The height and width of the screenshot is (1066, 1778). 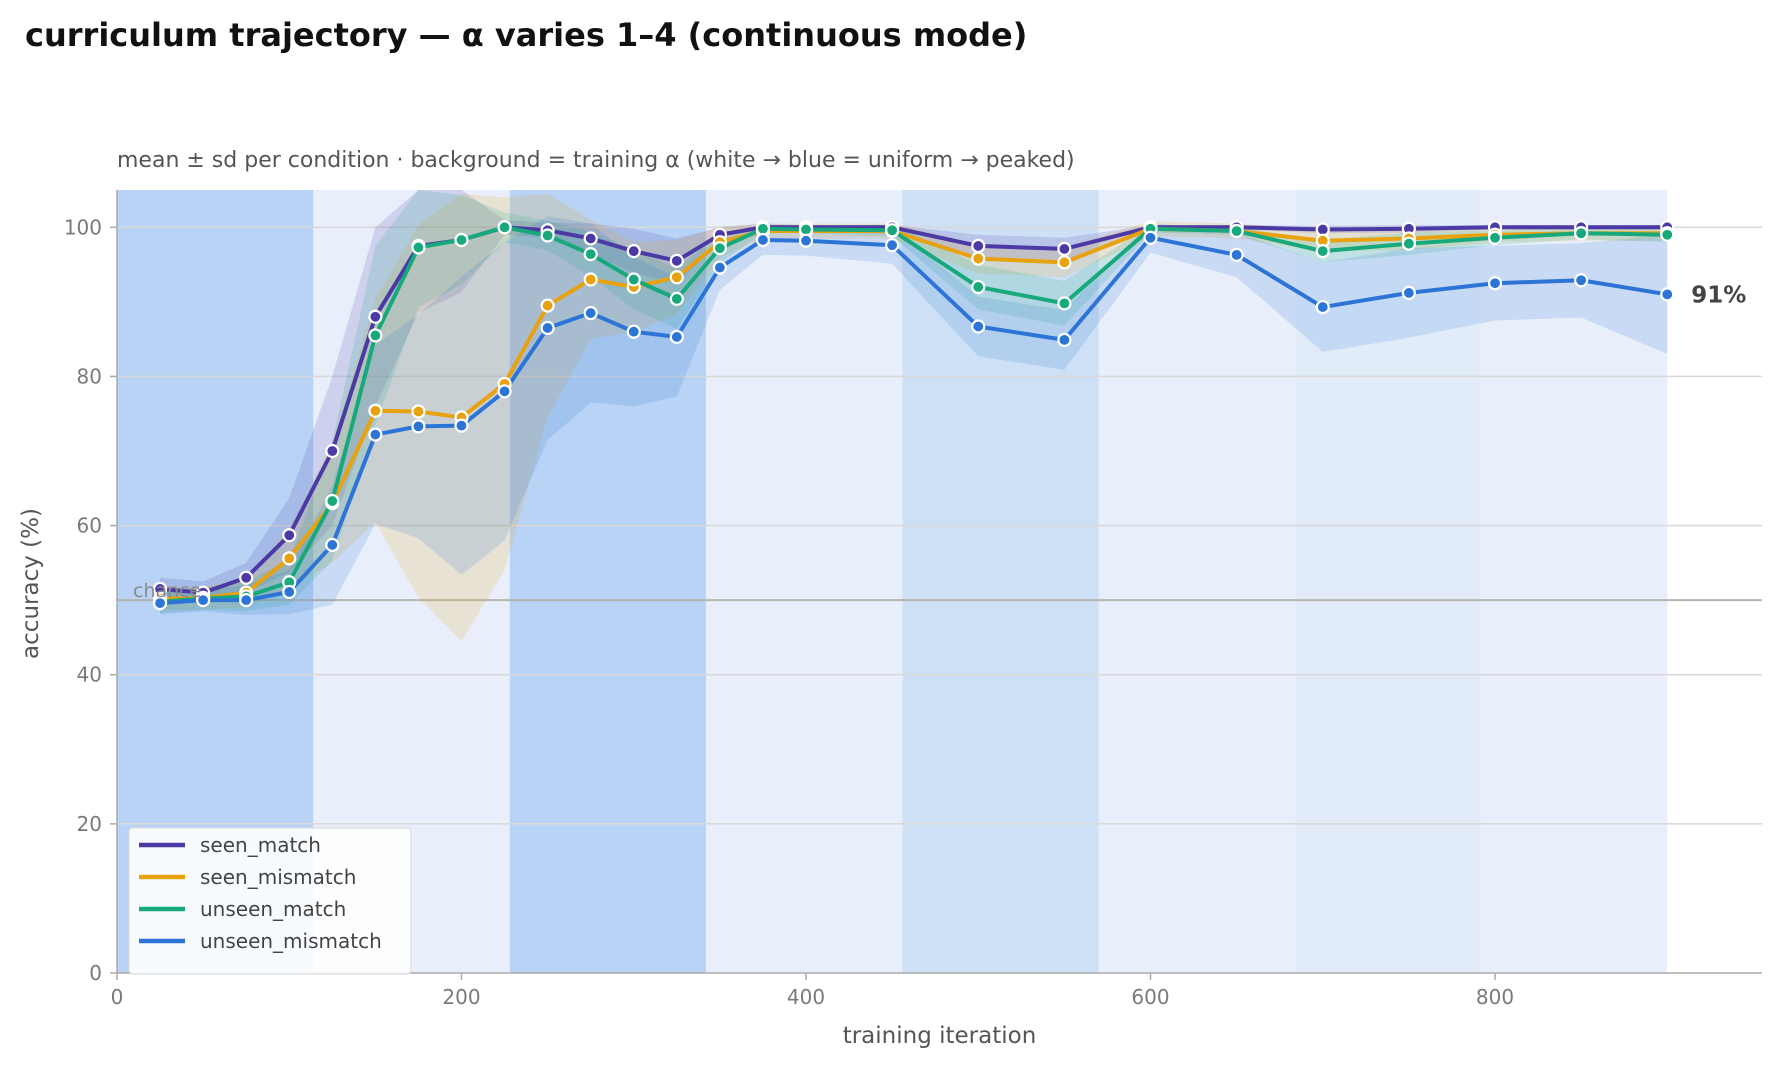 I want to click on legend-box, so click(x=270, y=901).